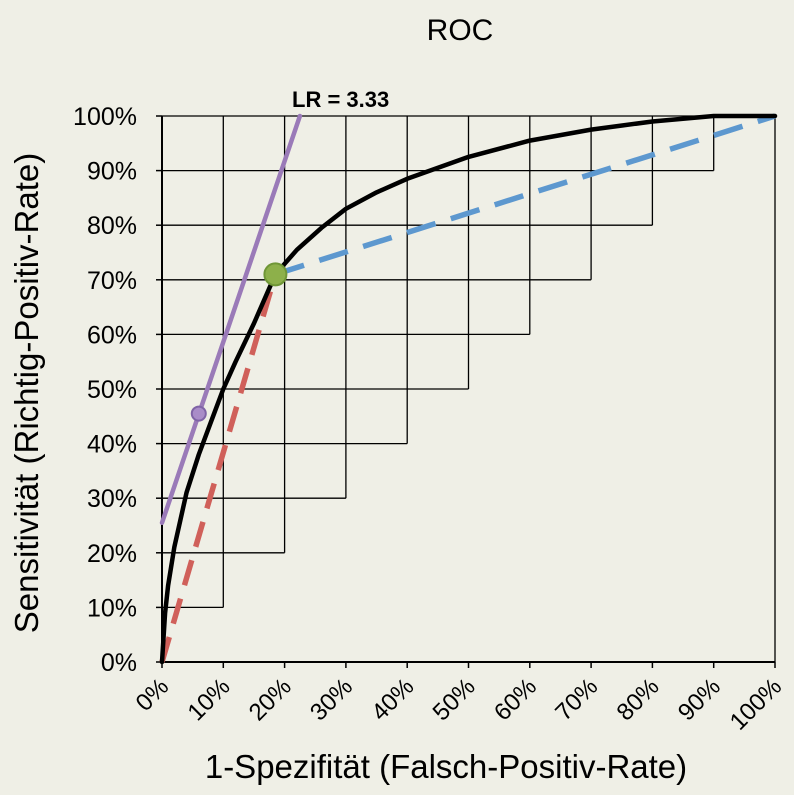 Image resolution: width=794 pixels, height=795 pixels. I want to click on y-tick-label: 70%, so click(112, 281).